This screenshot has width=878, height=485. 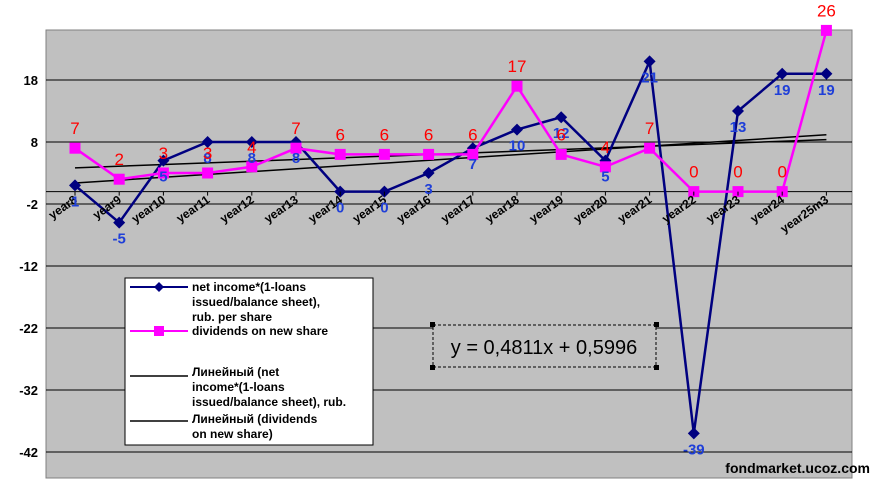 I want to click on legend-marker-dividends, so click(x=159, y=331).